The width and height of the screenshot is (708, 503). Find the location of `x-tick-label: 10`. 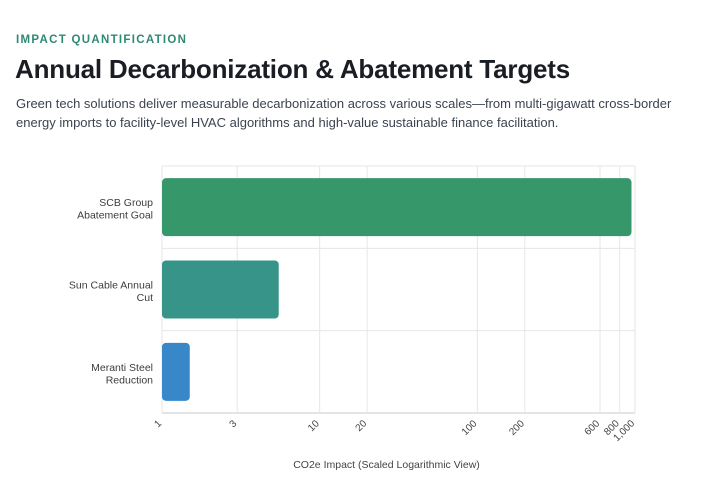

x-tick-label: 10 is located at coordinates (314, 426).